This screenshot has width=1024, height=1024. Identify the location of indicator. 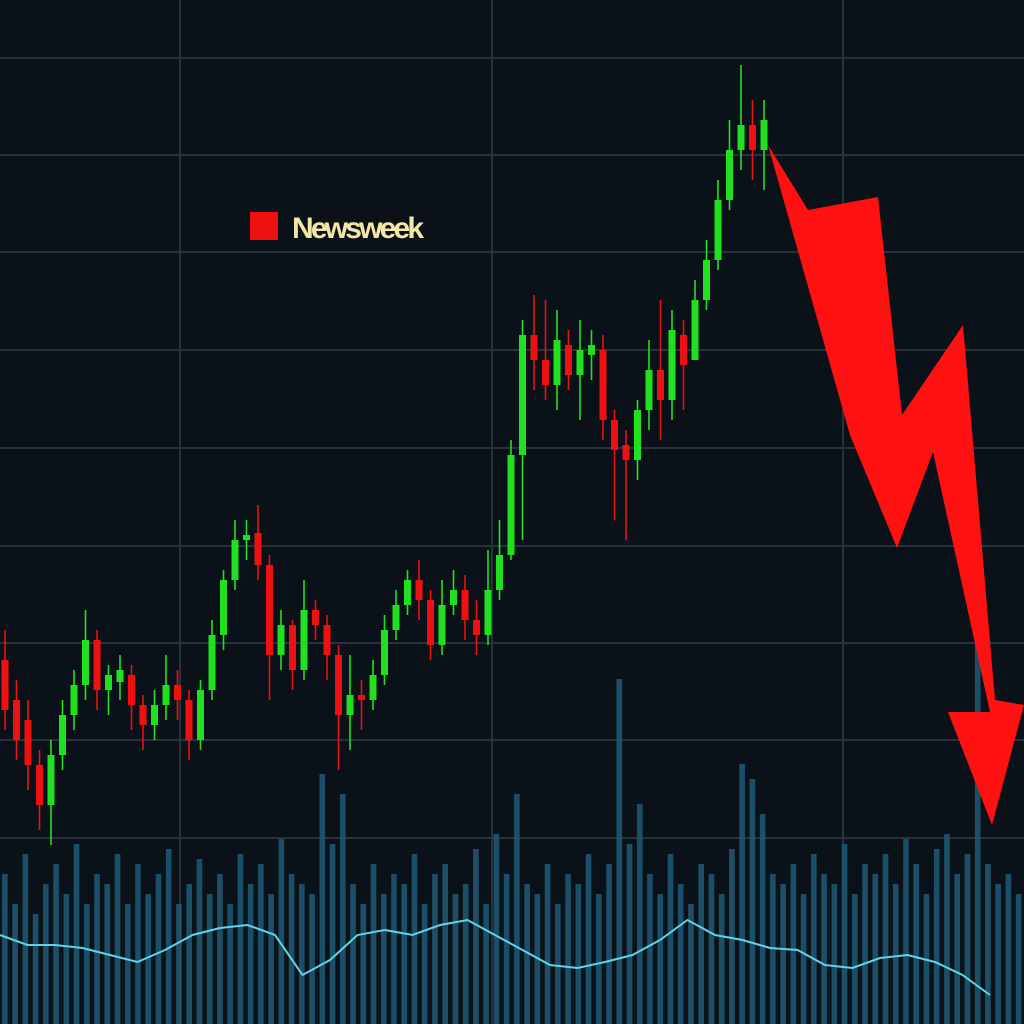
(495, 957).